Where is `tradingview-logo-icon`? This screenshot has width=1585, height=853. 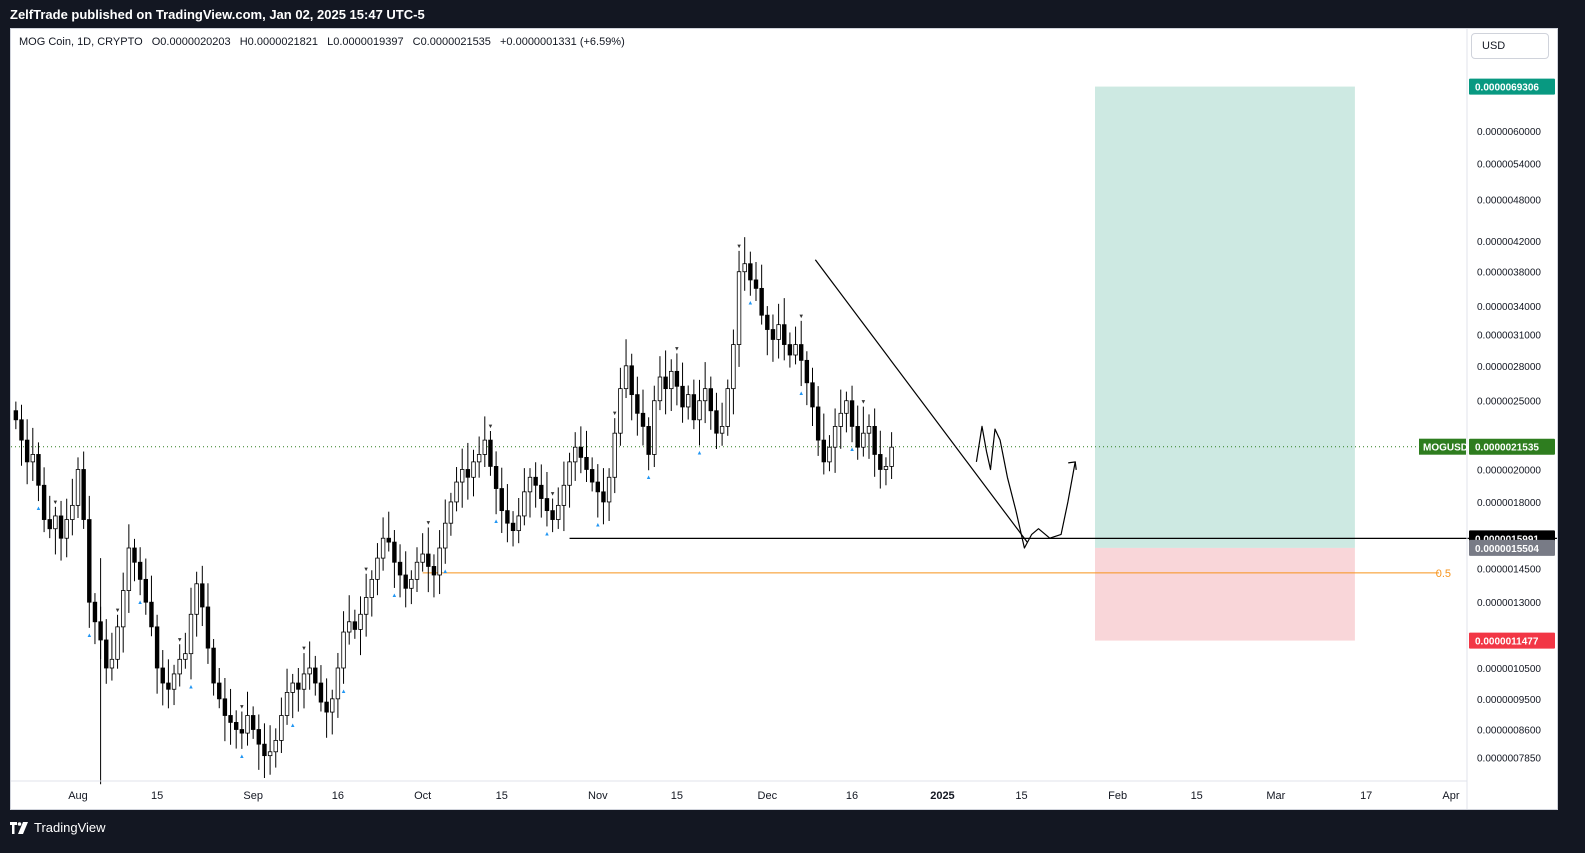 tradingview-logo-icon is located at coordinates (19, 827).